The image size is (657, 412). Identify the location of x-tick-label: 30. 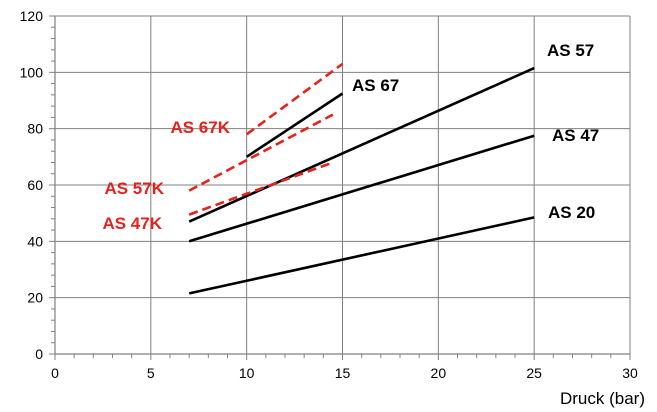
(630, 373).